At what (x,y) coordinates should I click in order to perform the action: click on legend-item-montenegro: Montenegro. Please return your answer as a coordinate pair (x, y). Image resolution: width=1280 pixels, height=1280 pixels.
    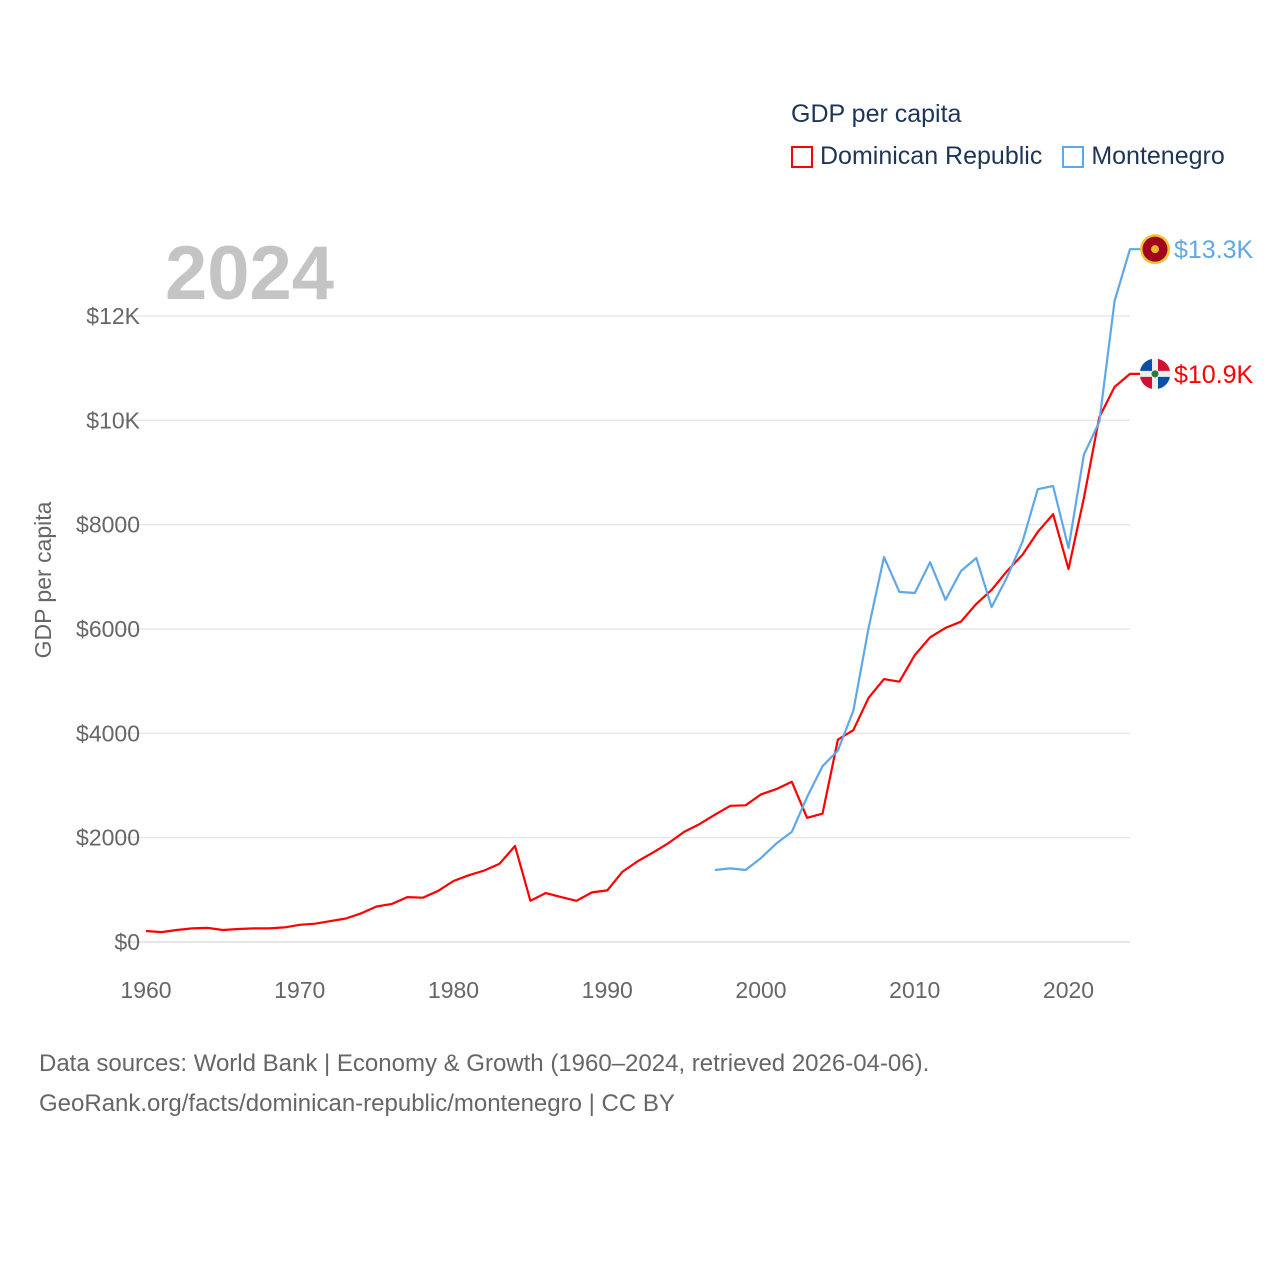
    Looking at the image, I should click on (1143, 156).